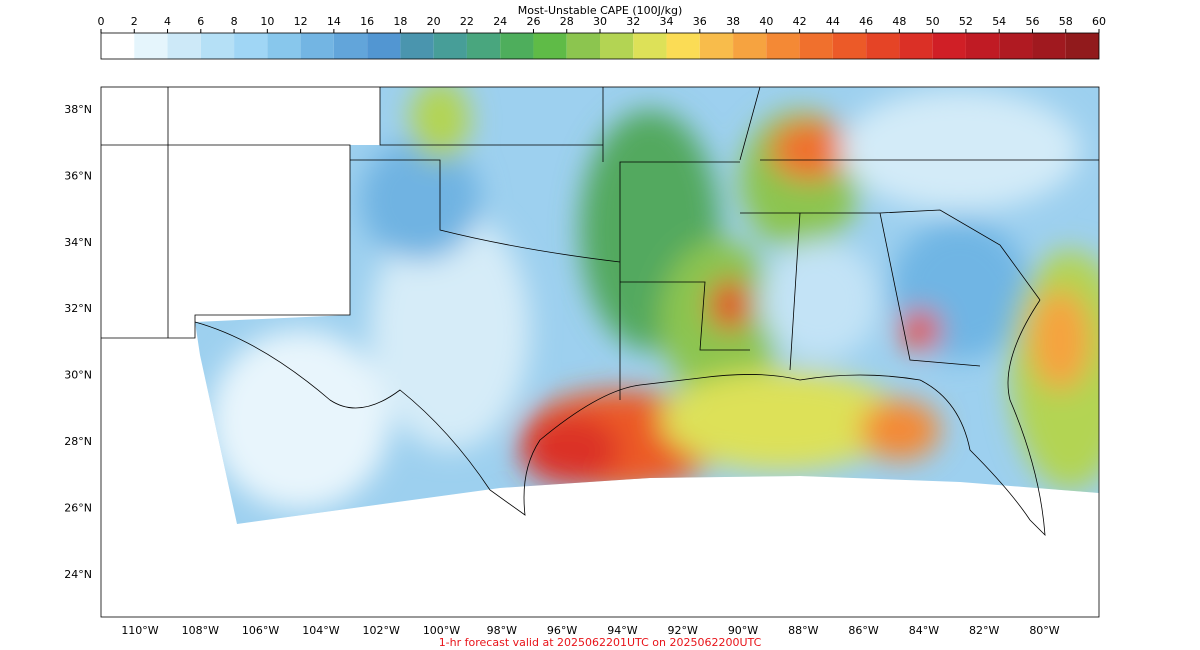  I want to click on colorbar-label: 54, so click(999, 21).